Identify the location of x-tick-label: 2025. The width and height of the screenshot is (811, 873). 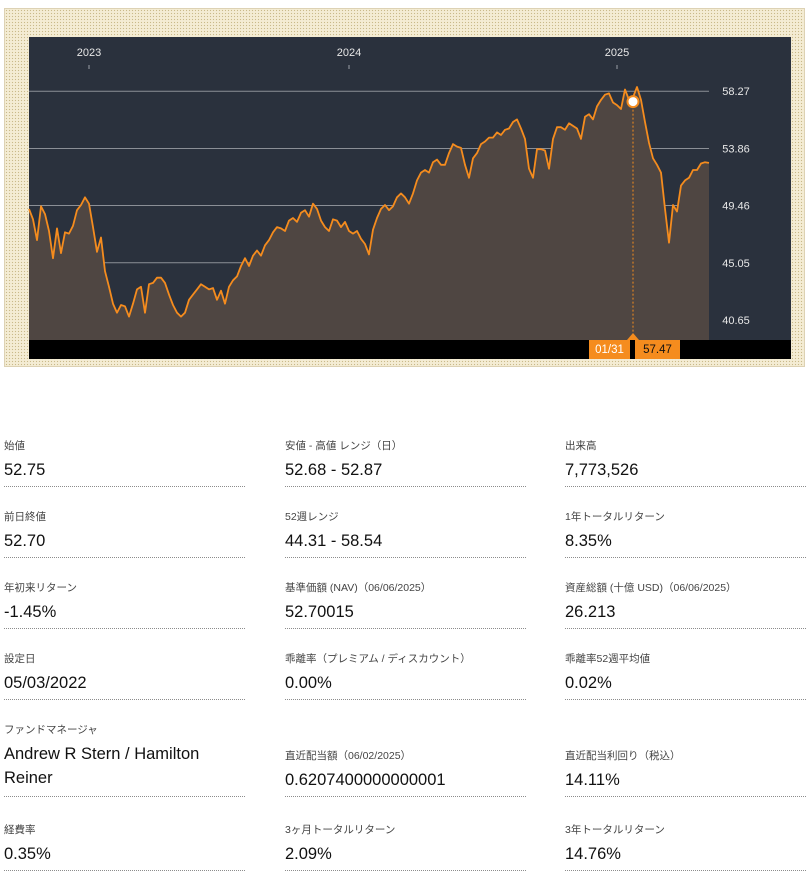
(617, 53).